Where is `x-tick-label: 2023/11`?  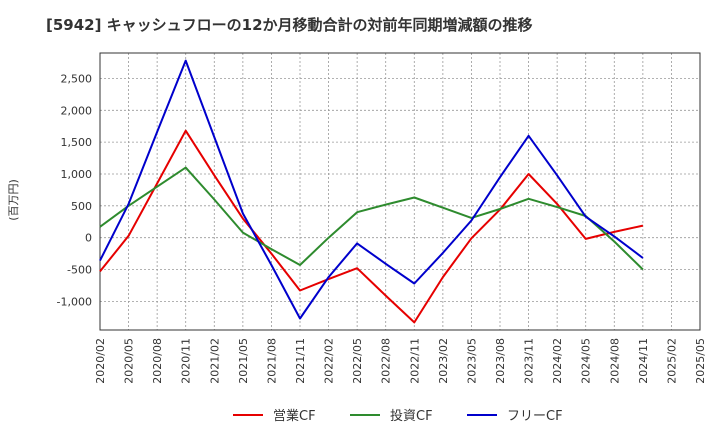
x-tick-label: 2023/11 is located at coordinates (529, 361).